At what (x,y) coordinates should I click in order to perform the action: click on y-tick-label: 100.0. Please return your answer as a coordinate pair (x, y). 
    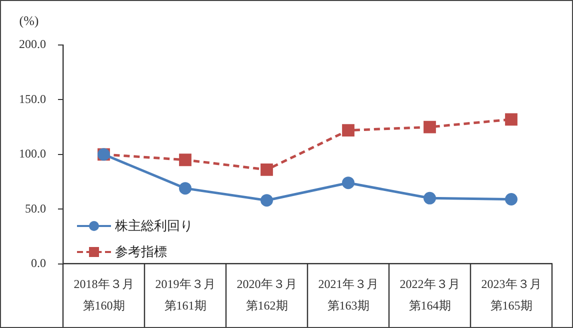
    Looking at the image, I should click on (32, 153).